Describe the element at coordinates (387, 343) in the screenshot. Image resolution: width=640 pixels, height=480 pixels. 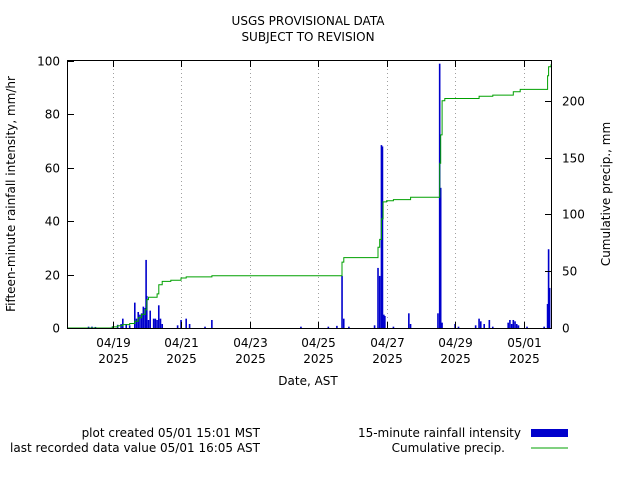
I see `x-tick-label-date: 04/27` at that location.